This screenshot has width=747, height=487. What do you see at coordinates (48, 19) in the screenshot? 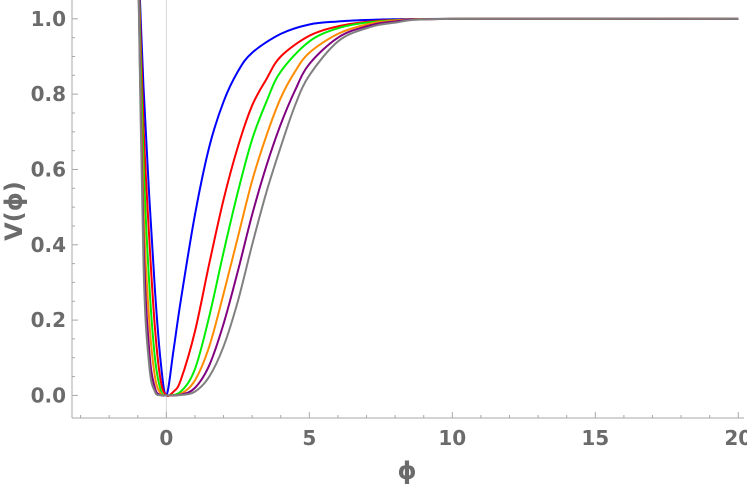
I see `y-tick-label: 1.0` at bounding box center [48, 19].